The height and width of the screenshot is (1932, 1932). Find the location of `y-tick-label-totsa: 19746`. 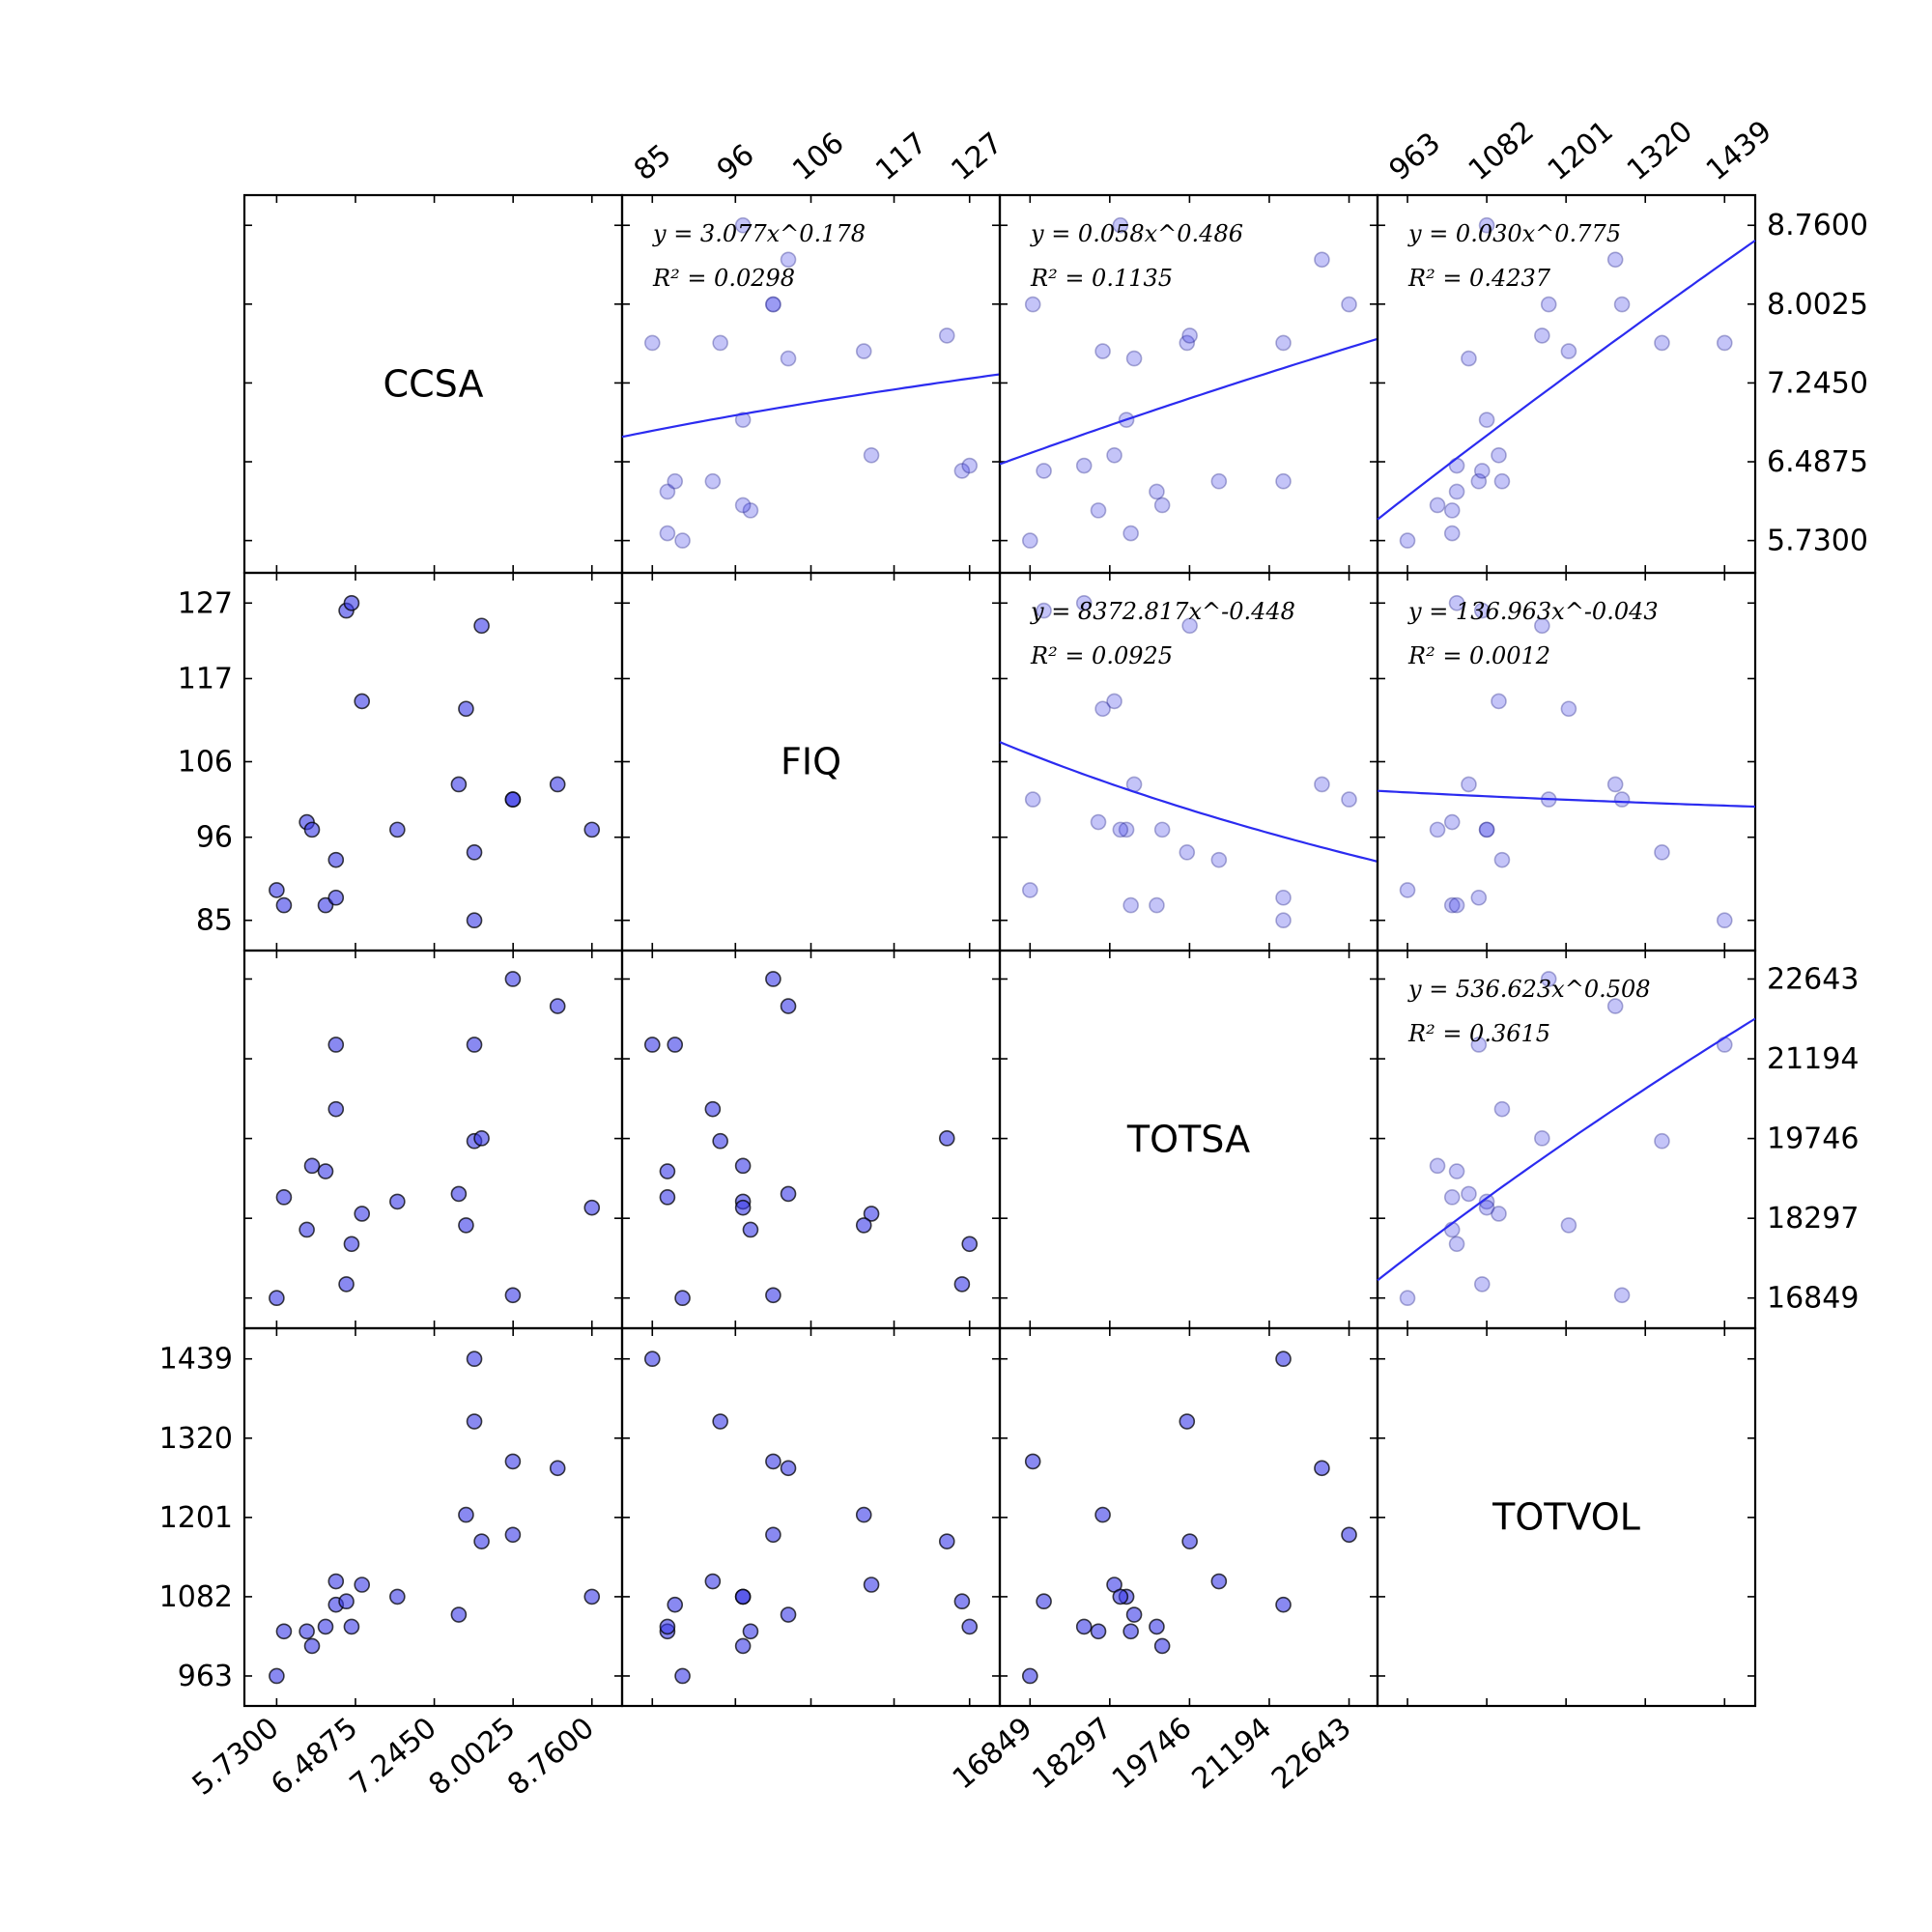

y-tick-label-totsa: 19746 is located at coordinates (1813, 1139).